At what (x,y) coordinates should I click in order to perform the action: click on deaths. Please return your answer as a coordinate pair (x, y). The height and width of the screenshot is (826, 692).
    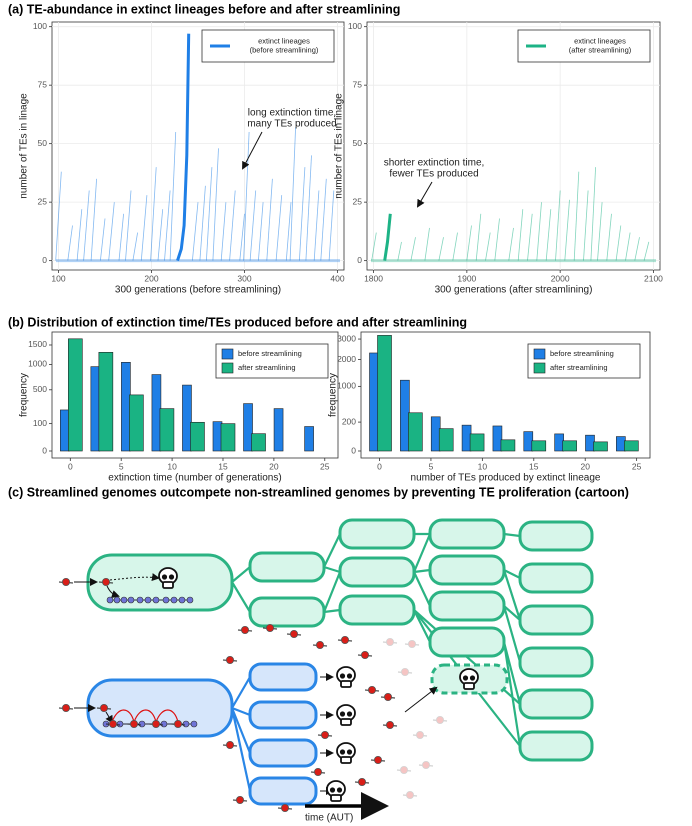
    Looking at the image, I should click on (379, 734).